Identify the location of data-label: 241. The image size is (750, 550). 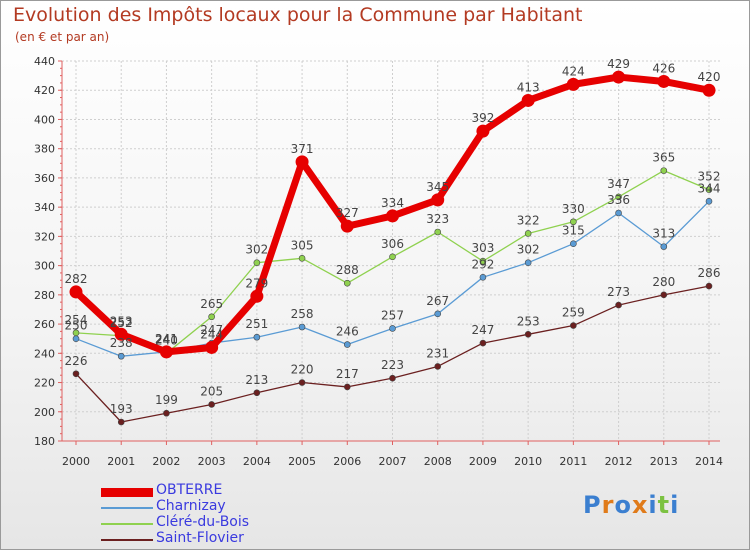
(166, 339).